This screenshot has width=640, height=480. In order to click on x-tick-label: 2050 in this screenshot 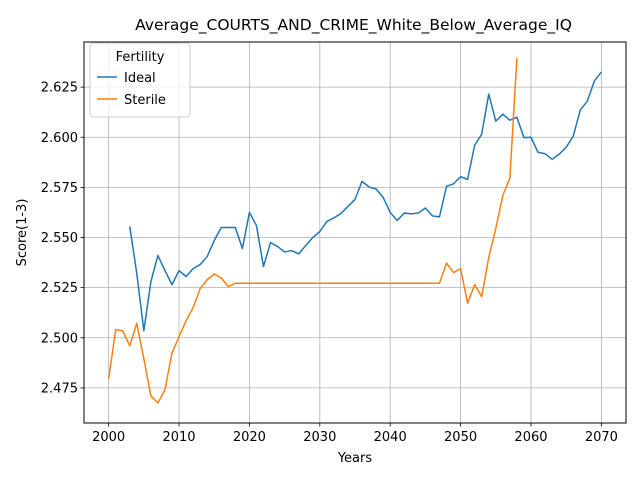, I will do `click(460, 437)`.